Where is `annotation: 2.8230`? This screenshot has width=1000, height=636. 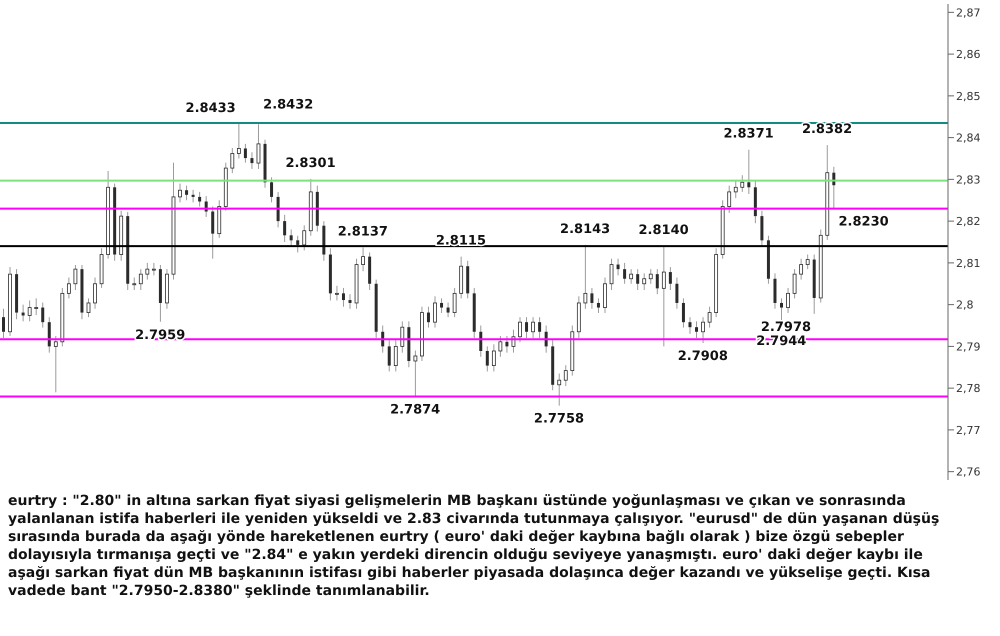 annotation: 2.8230 is located at coordinates (863, 222).